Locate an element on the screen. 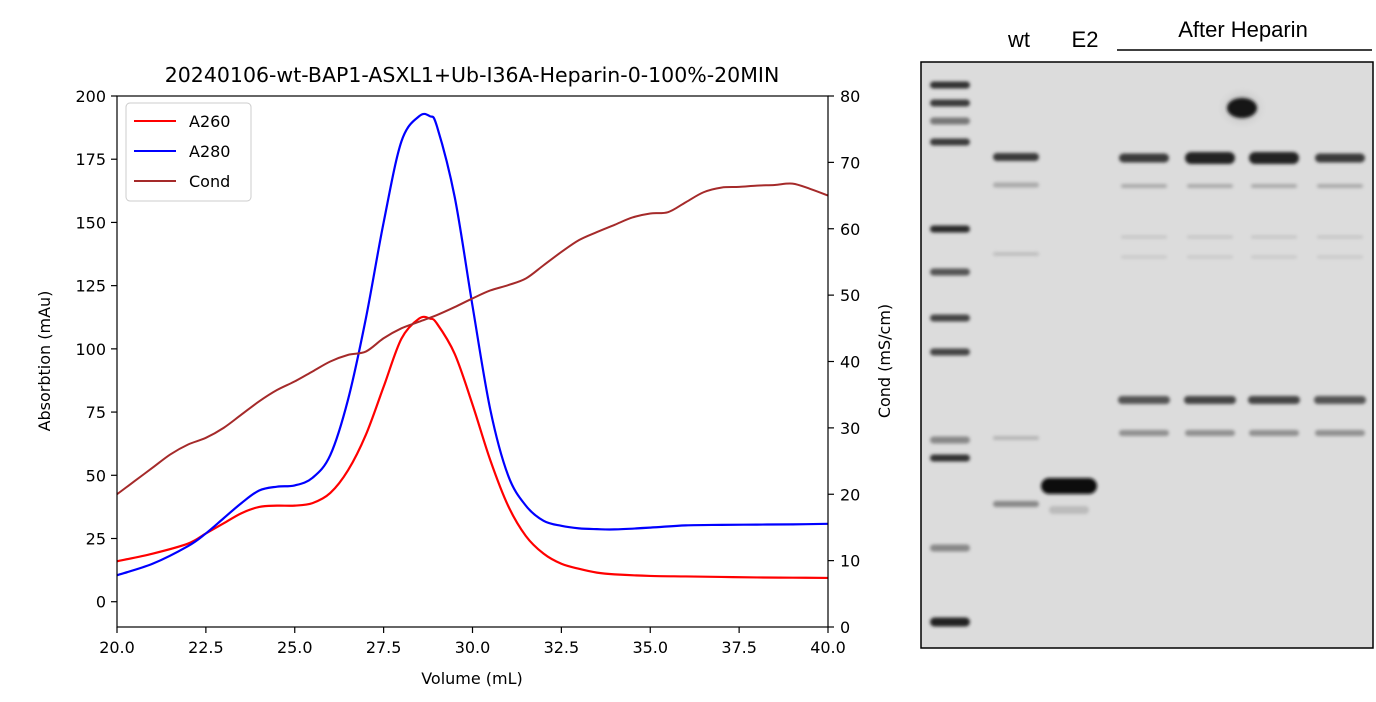  y2-tick-label: 50 is located at coordinates (850, 295).